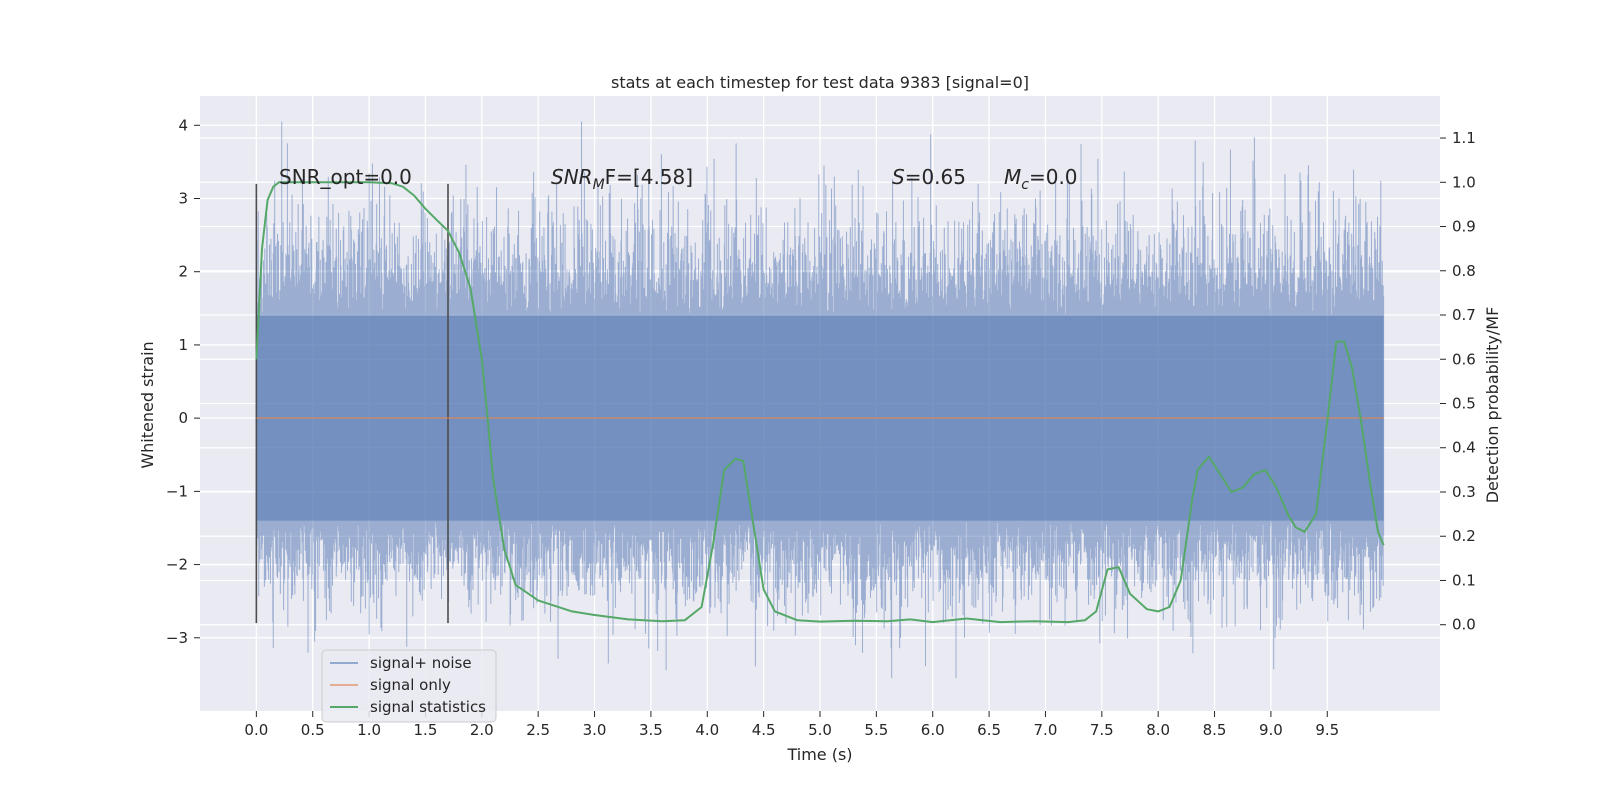 The width and height of the screenshot is (1600, 800). I want to click on x-tick-label: 3.5, so click(651, 730).